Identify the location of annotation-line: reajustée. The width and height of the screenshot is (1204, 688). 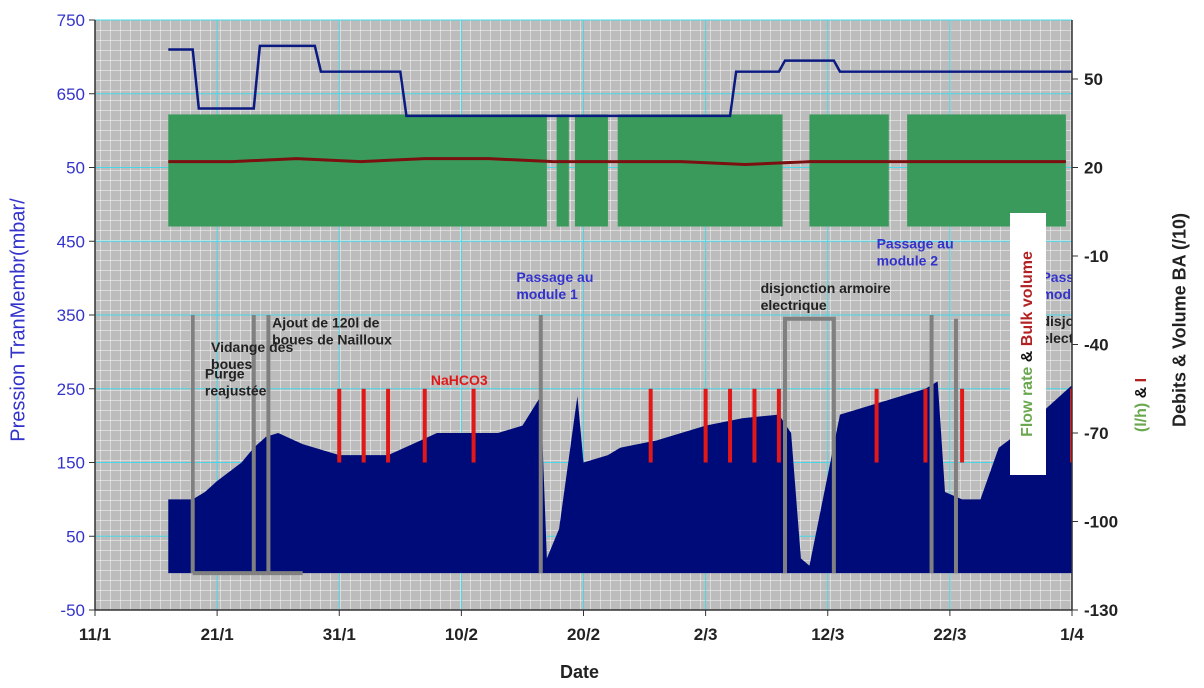
(236, 390).